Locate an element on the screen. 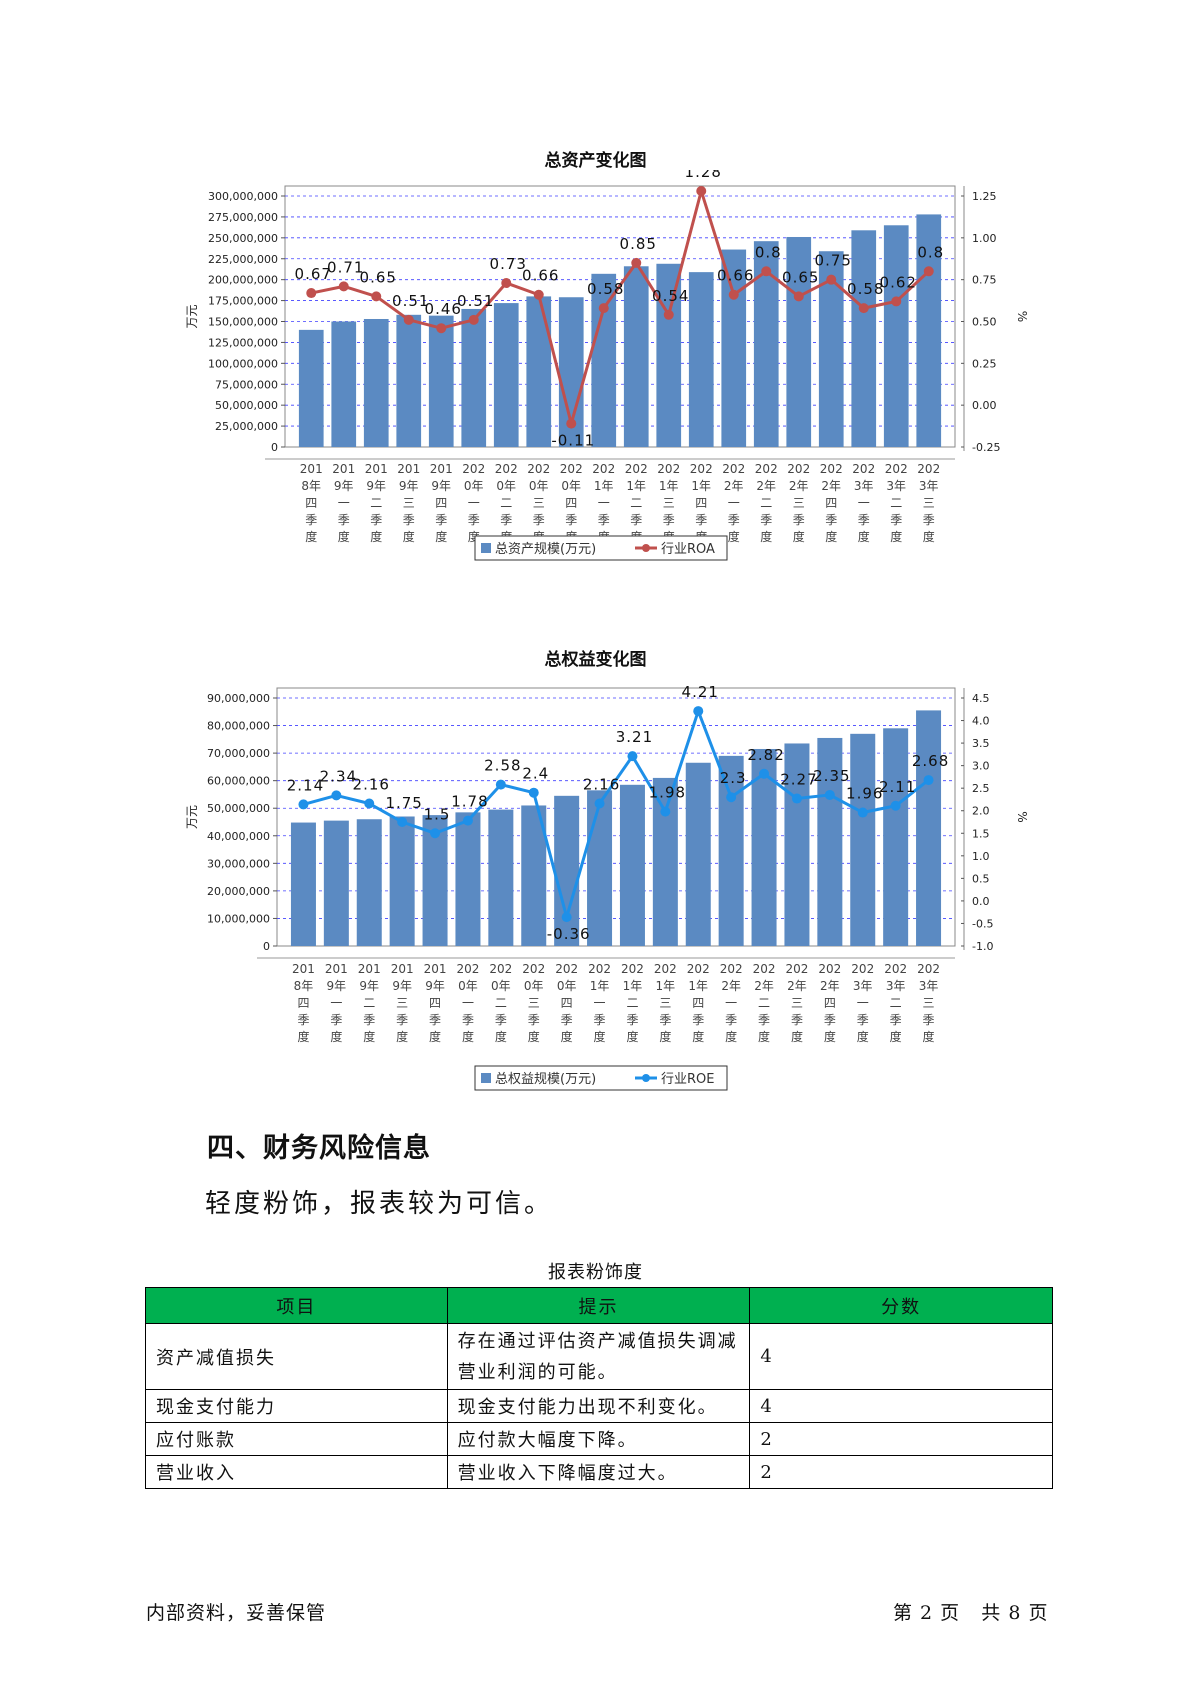  data-label: 2.68 is located at coordinates (930, 761).